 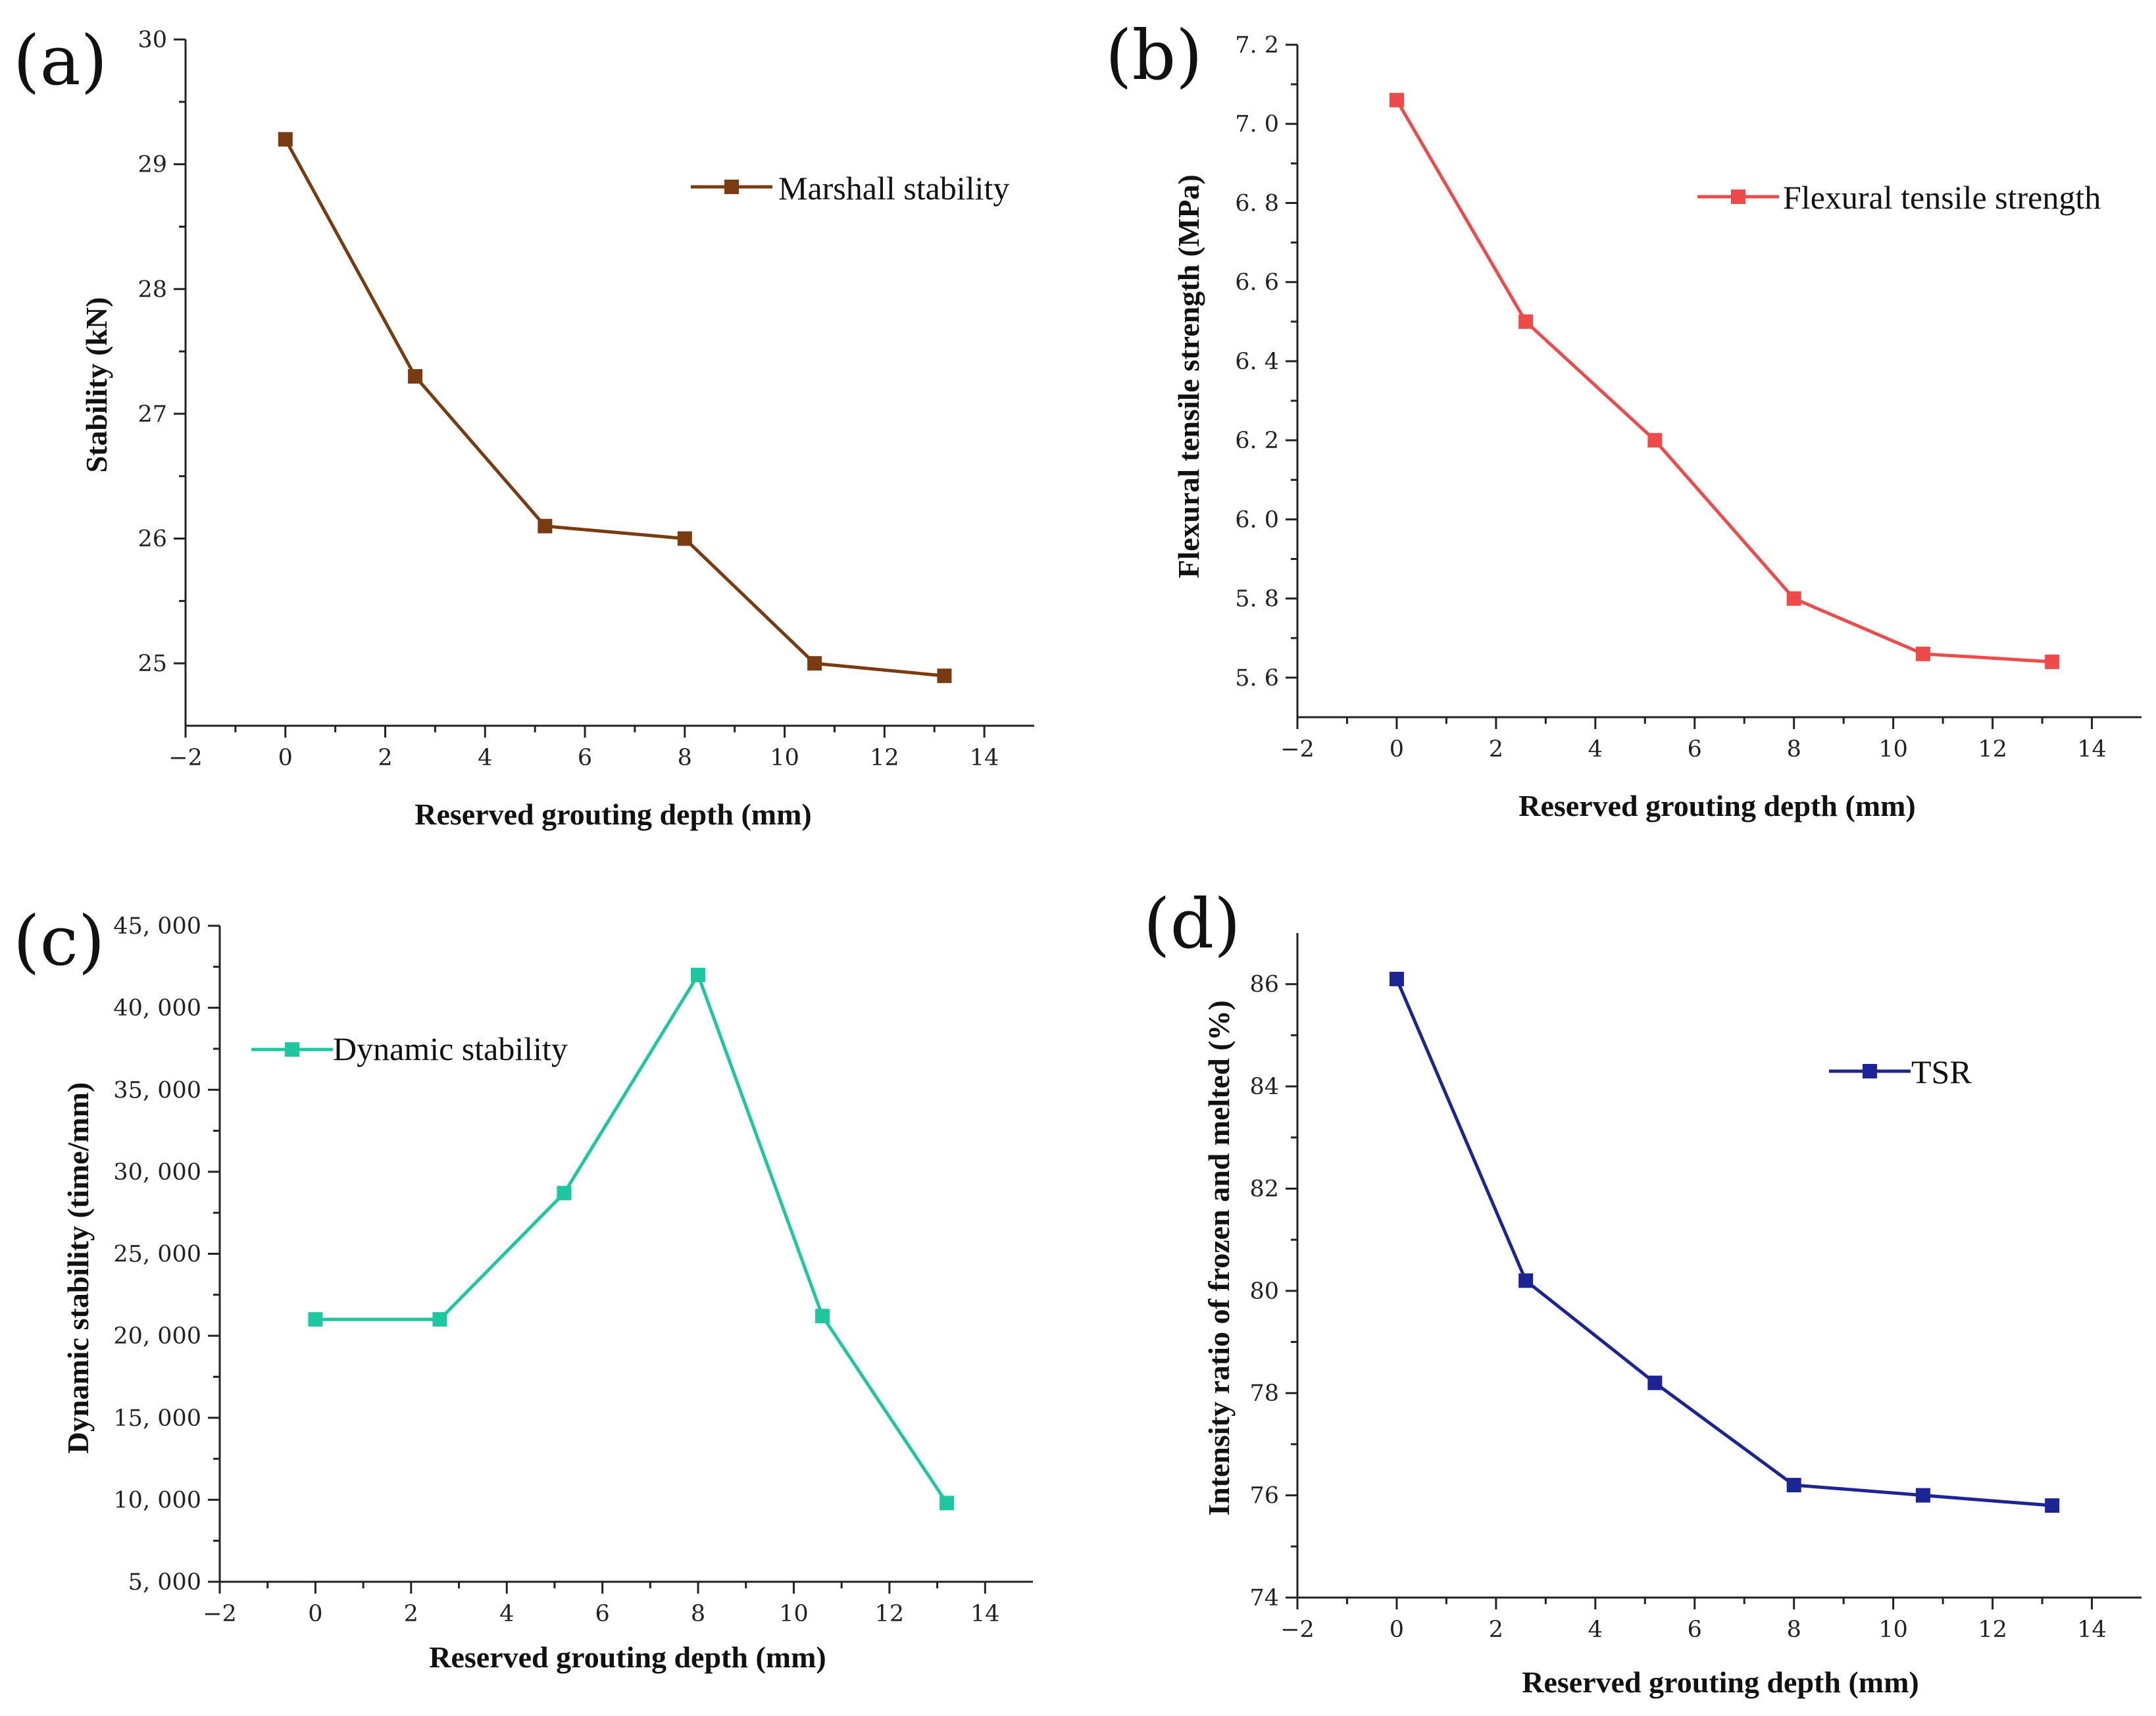 I want to click on y-tick-label: 35, 000, so click(x=157, y=1090).